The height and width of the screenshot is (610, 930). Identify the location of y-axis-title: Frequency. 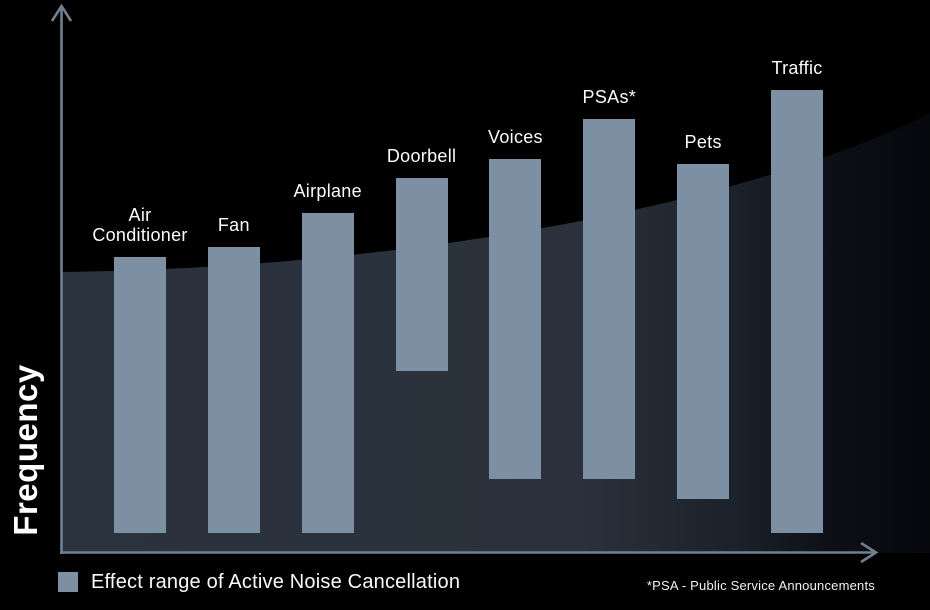
(25, 450).